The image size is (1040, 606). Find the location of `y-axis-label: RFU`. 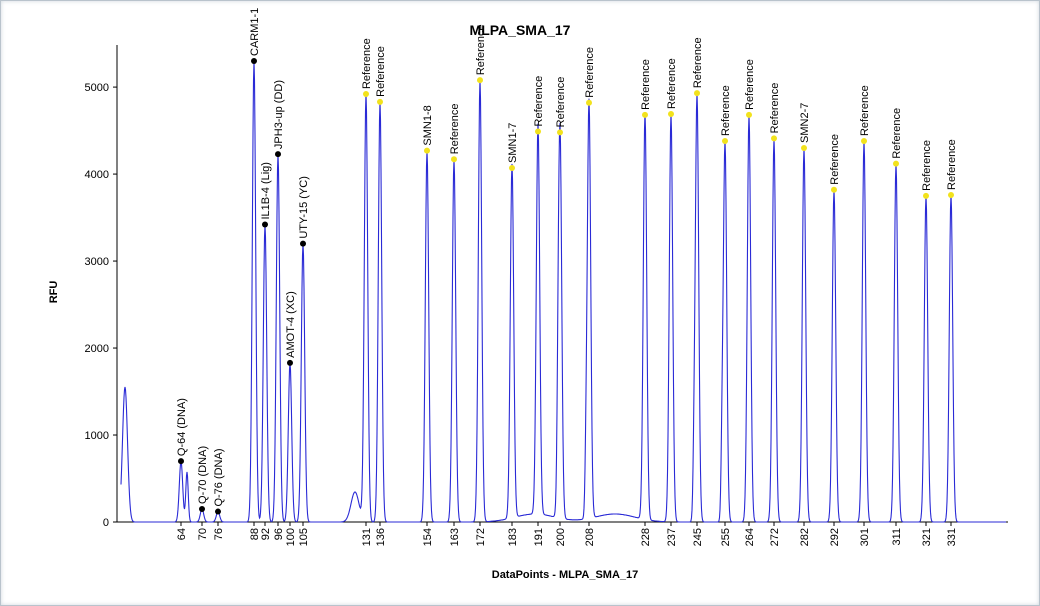

y-axis-label: RFU is located at coordinates (54, 292).